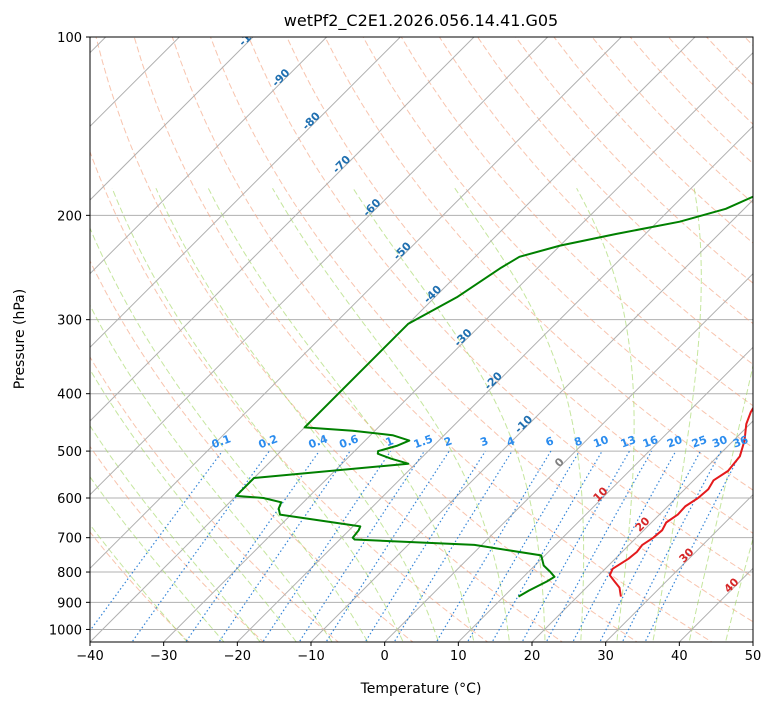 This screenshot has width=775, height=708. What do you see at coordinates (163, 656) in the screenshot?
I see `x-tick-label: −30` at bounding box center [163, 656].